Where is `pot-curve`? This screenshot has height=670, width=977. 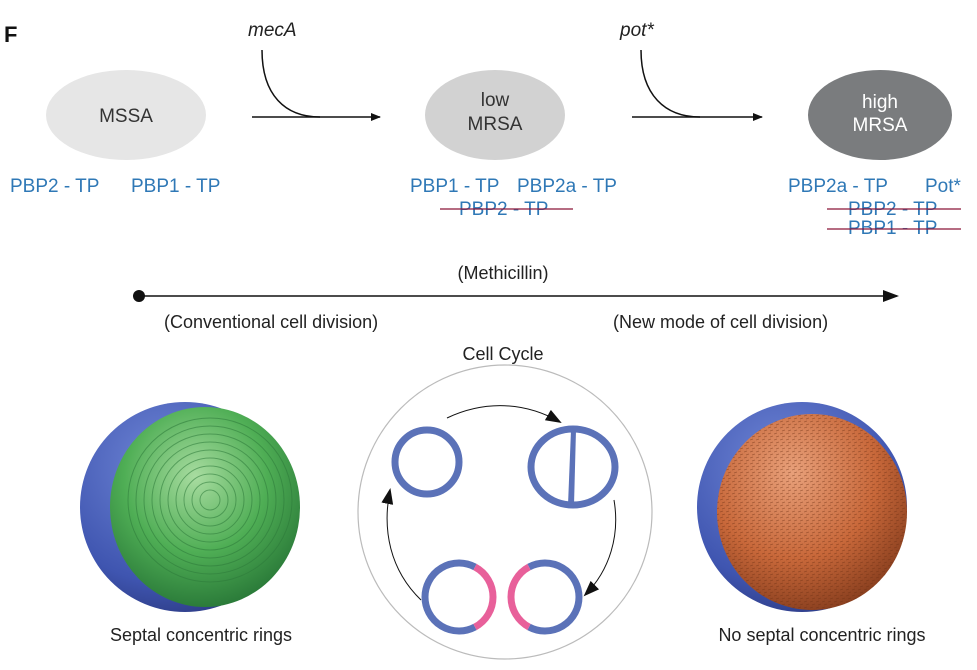
pot-curve is located at coordinates (670, 83).